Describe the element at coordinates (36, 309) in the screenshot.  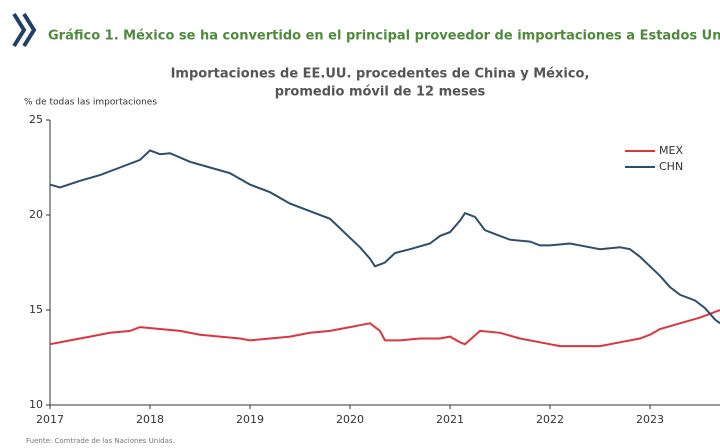
I see `y-tick-label: 15` at that location.